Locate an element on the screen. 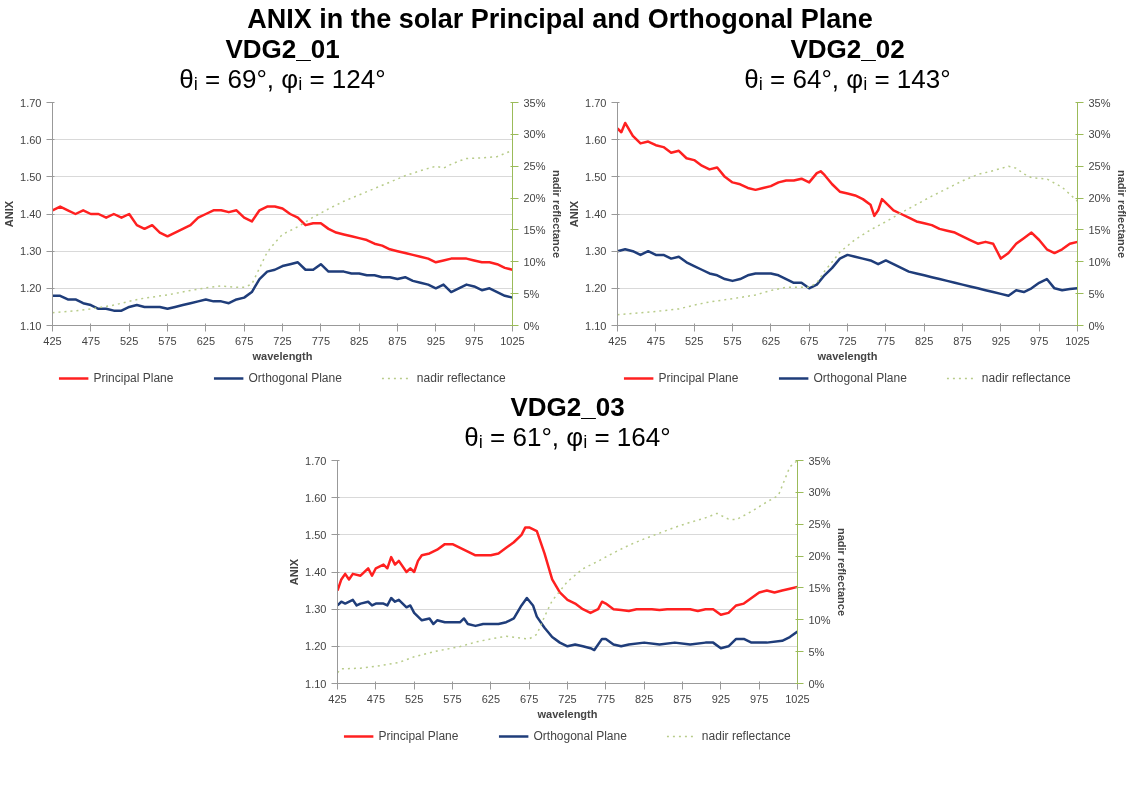 The image size is (1140, 800). chart-title: VDG2_03 is located at coordinates (567, 407).